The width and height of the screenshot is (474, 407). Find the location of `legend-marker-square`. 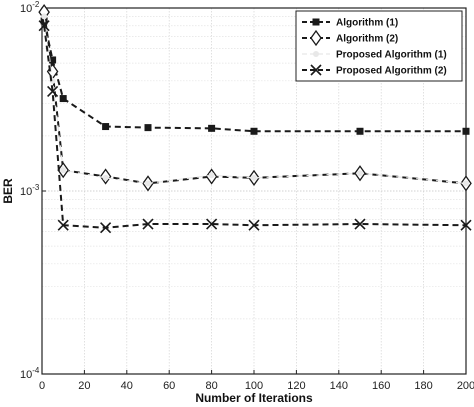

legend-marker-square is located at coordinates (316, 22).